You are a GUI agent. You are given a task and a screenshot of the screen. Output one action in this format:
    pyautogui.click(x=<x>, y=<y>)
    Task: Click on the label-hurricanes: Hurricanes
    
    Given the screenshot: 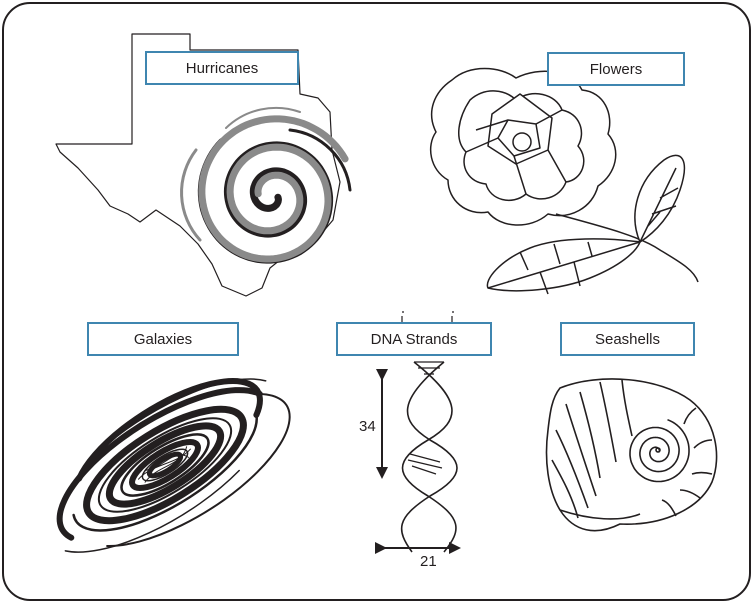 What is the action you would take?
    pyautogui.click(x=222, y=68)
    